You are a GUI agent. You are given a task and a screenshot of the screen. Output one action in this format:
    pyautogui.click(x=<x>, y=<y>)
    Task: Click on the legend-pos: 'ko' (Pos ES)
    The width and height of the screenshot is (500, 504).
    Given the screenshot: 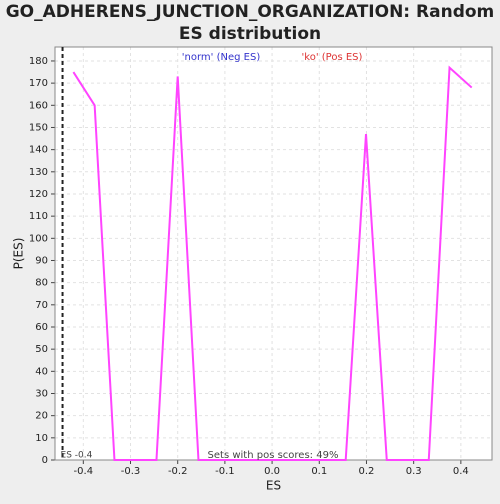 What is the action you would take?
    pyautogui.click(x=332, y=57)
    